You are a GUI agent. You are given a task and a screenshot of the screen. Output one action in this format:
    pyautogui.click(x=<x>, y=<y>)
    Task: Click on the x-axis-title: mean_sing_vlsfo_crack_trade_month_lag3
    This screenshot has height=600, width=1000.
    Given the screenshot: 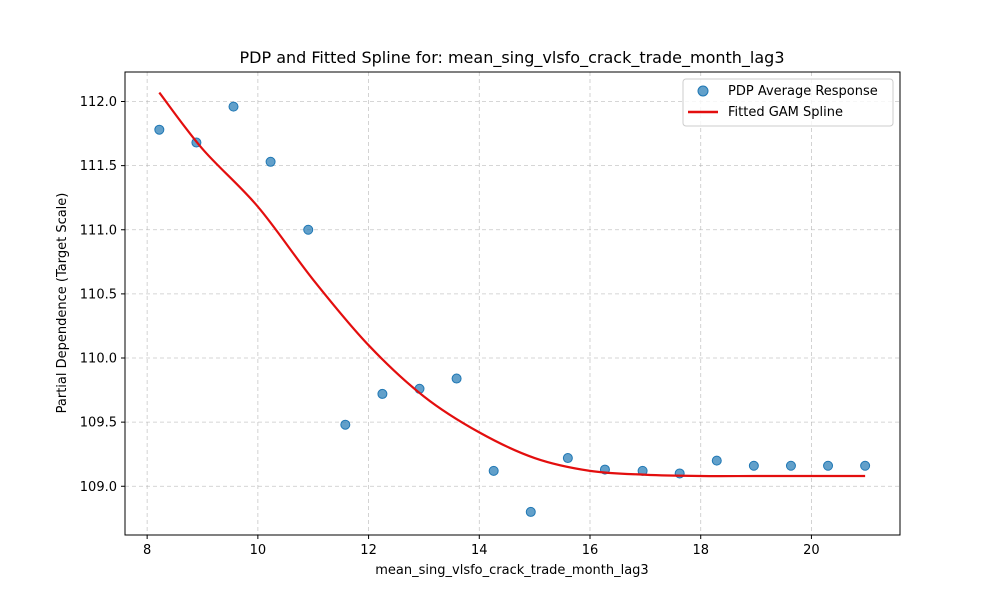 What is the action you would take?
    pyautogui.click(x=511, y=570)
    